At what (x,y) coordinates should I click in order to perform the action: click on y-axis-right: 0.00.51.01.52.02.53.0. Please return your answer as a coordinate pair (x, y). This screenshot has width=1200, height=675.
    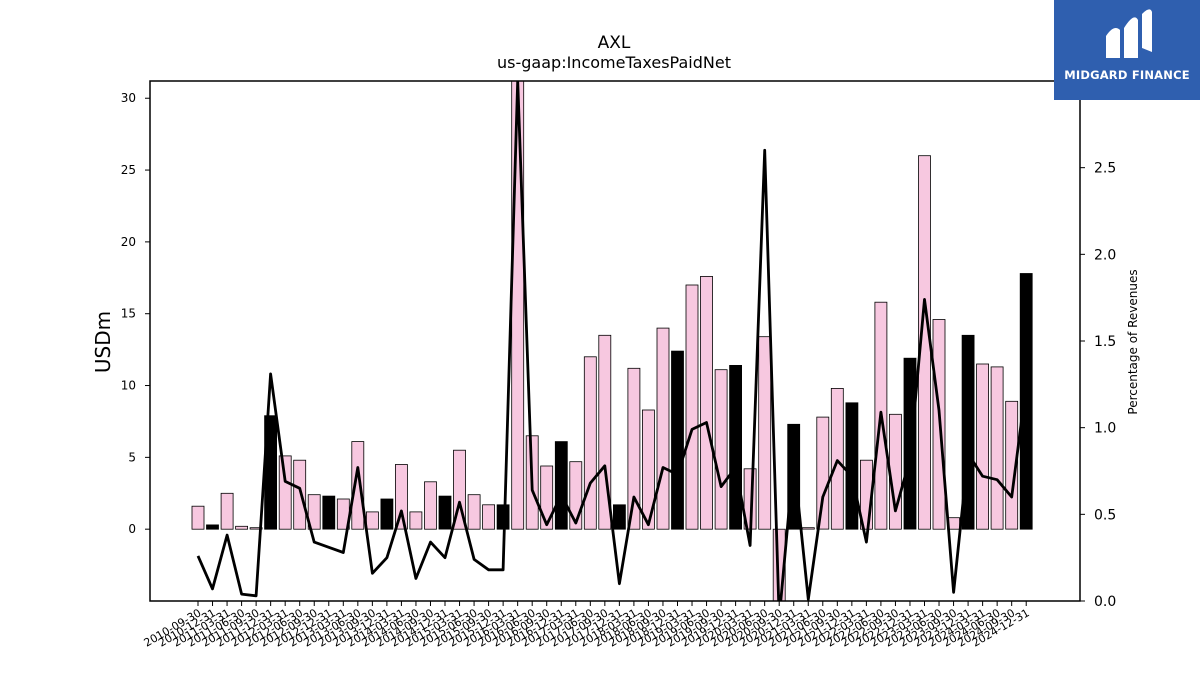
    Looking at the image, I should click on (1098, 342).